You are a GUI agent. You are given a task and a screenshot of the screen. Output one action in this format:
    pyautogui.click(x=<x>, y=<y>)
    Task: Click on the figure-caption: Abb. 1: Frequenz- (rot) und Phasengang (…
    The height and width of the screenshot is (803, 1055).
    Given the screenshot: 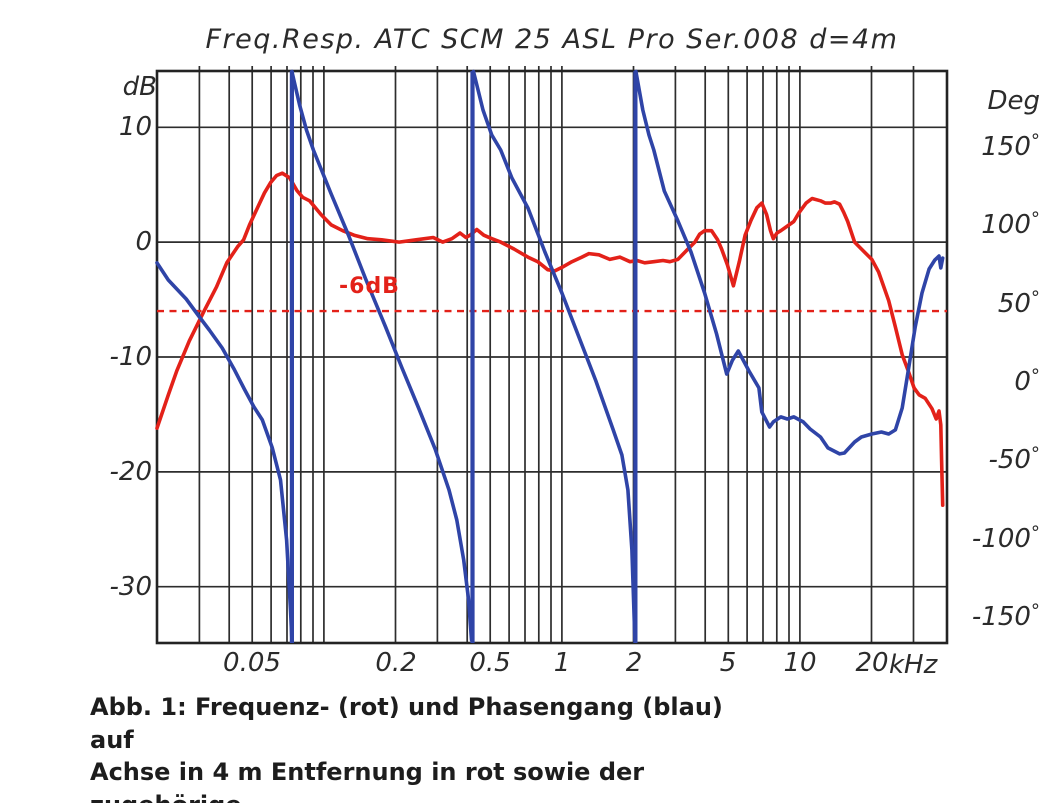 What is the action you would take?
    pyautogui.click(x=410, y=747)
    